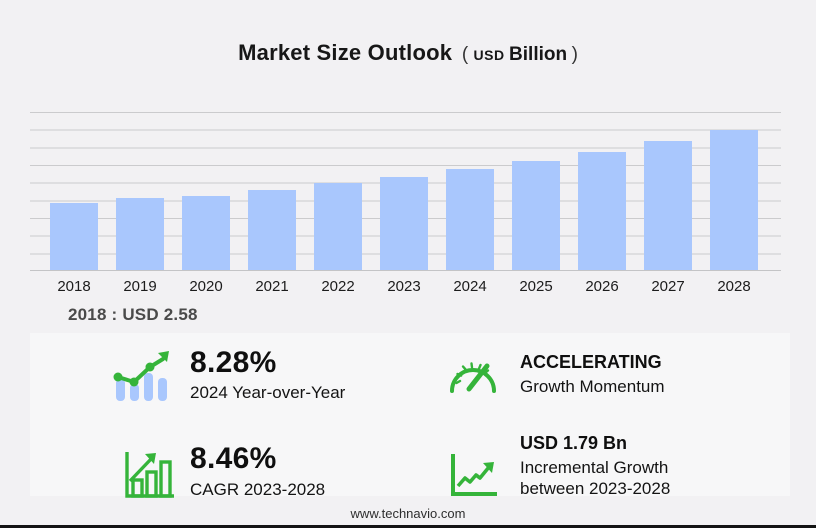 The height and width of the screenshot is (528, 816). What do you see at coordinates (574, 54) in the screenshot?
I see `title-paren-close: )` at bounding box center [574, 54].